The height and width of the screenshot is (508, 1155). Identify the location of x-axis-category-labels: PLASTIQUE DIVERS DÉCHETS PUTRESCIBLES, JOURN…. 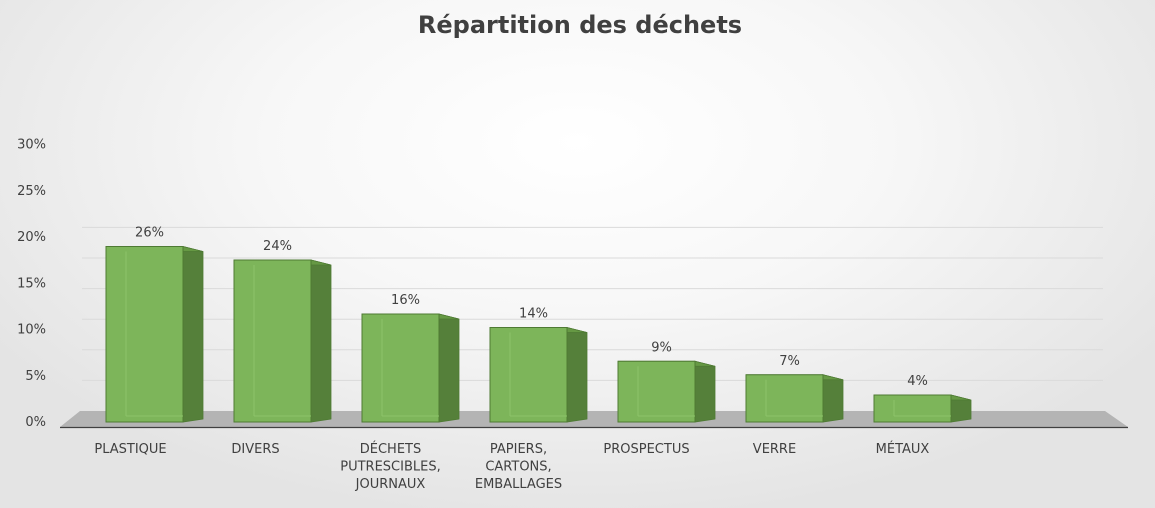
(511, 466).